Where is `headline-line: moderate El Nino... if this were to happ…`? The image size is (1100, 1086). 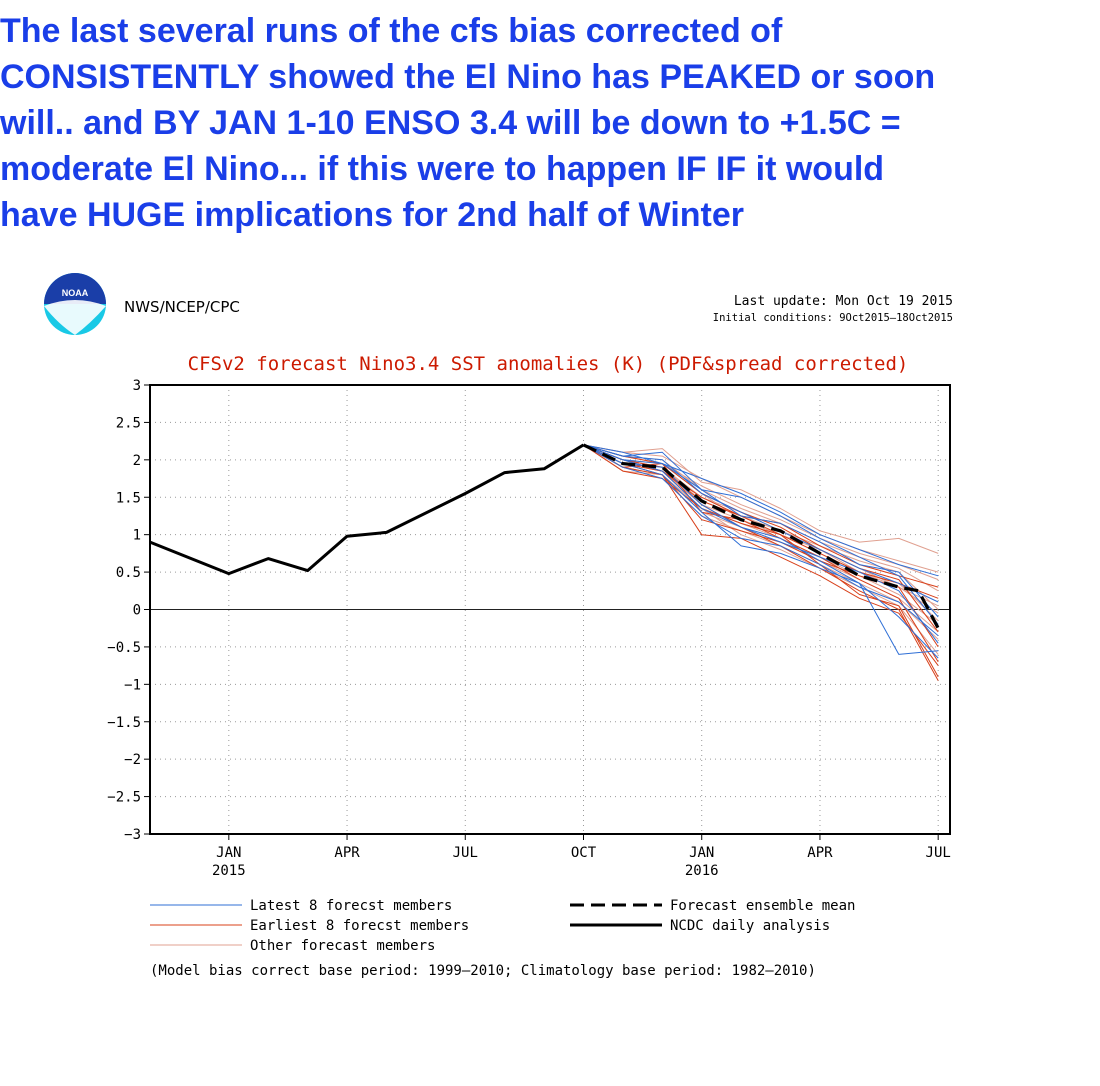 headline-line: moderate El Nino... if this were to happ… is located at coordinates (442, 169).